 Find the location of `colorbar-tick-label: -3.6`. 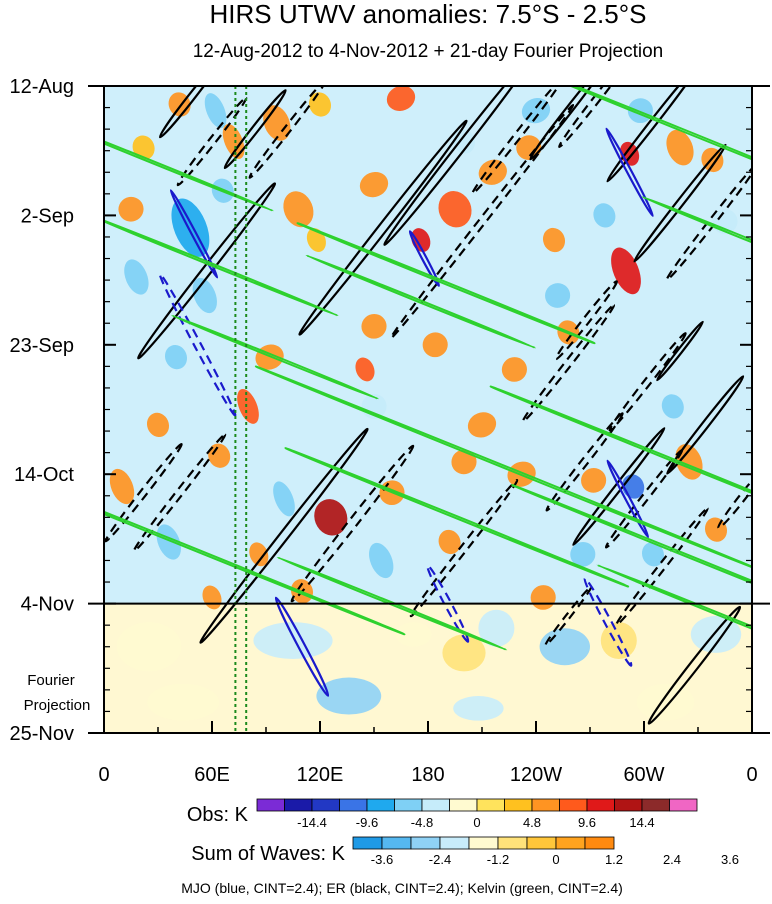

colorbar-tick-label: -3.6 is located at coordinates (382, 859).